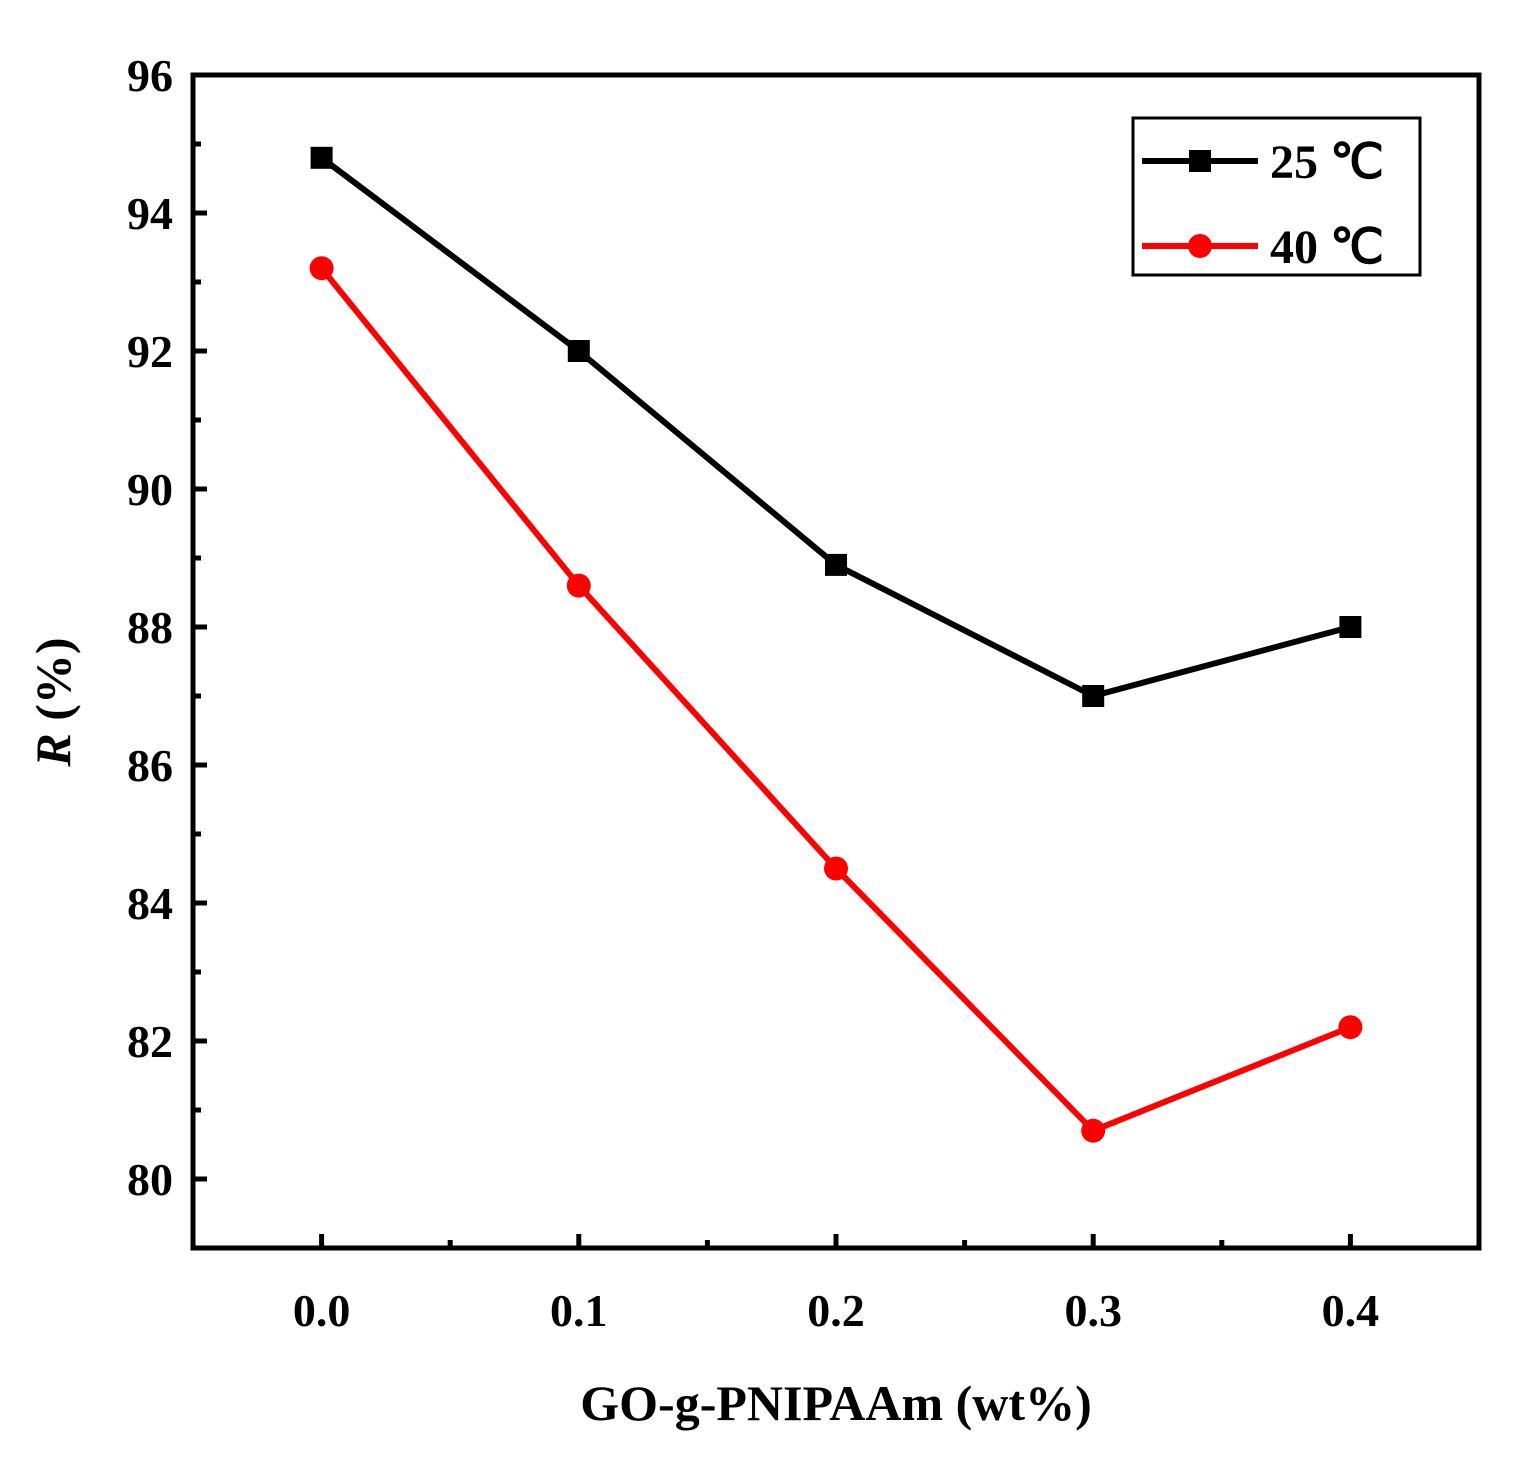  I want to click on y-tick-label: 84, so click(150, 903).